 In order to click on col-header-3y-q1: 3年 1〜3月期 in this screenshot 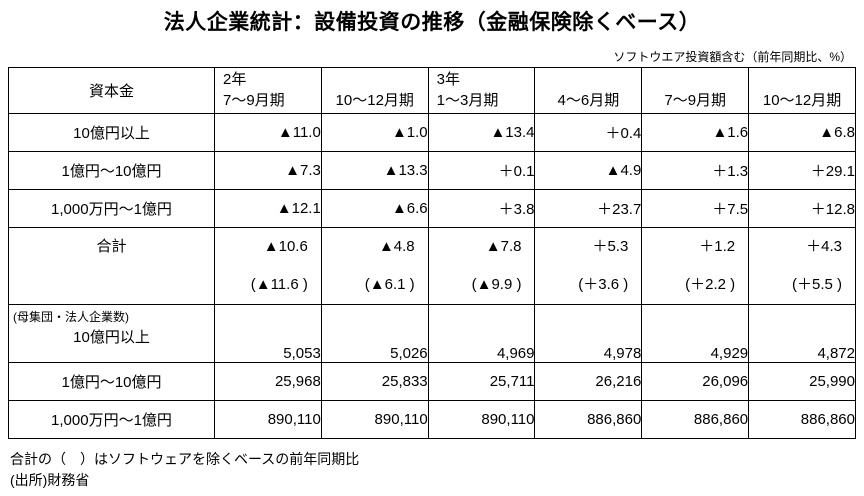, I will do `click(481, 90)`.